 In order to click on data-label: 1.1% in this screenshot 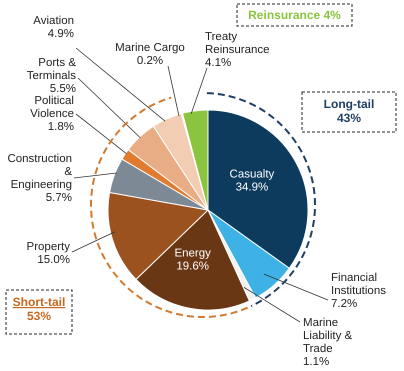, I will do `click(316, 362)`.